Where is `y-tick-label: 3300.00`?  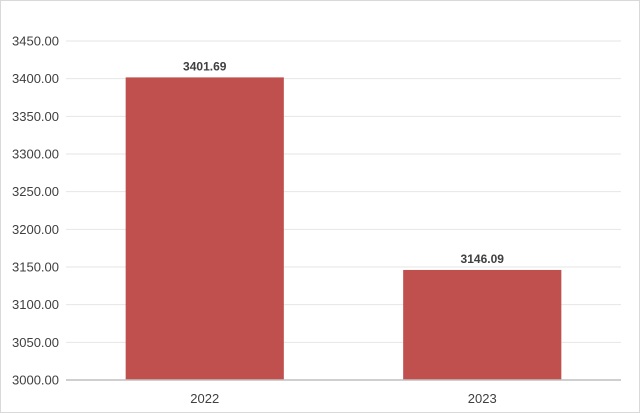
y-tick-label: 3300.00 is located at coordinates (35, 154).